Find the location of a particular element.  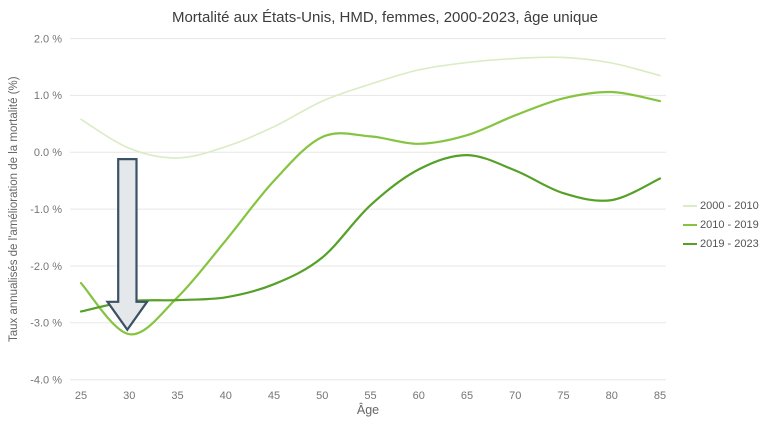

y-tick-label: -1.0 % is located at coordinates (46, 210).